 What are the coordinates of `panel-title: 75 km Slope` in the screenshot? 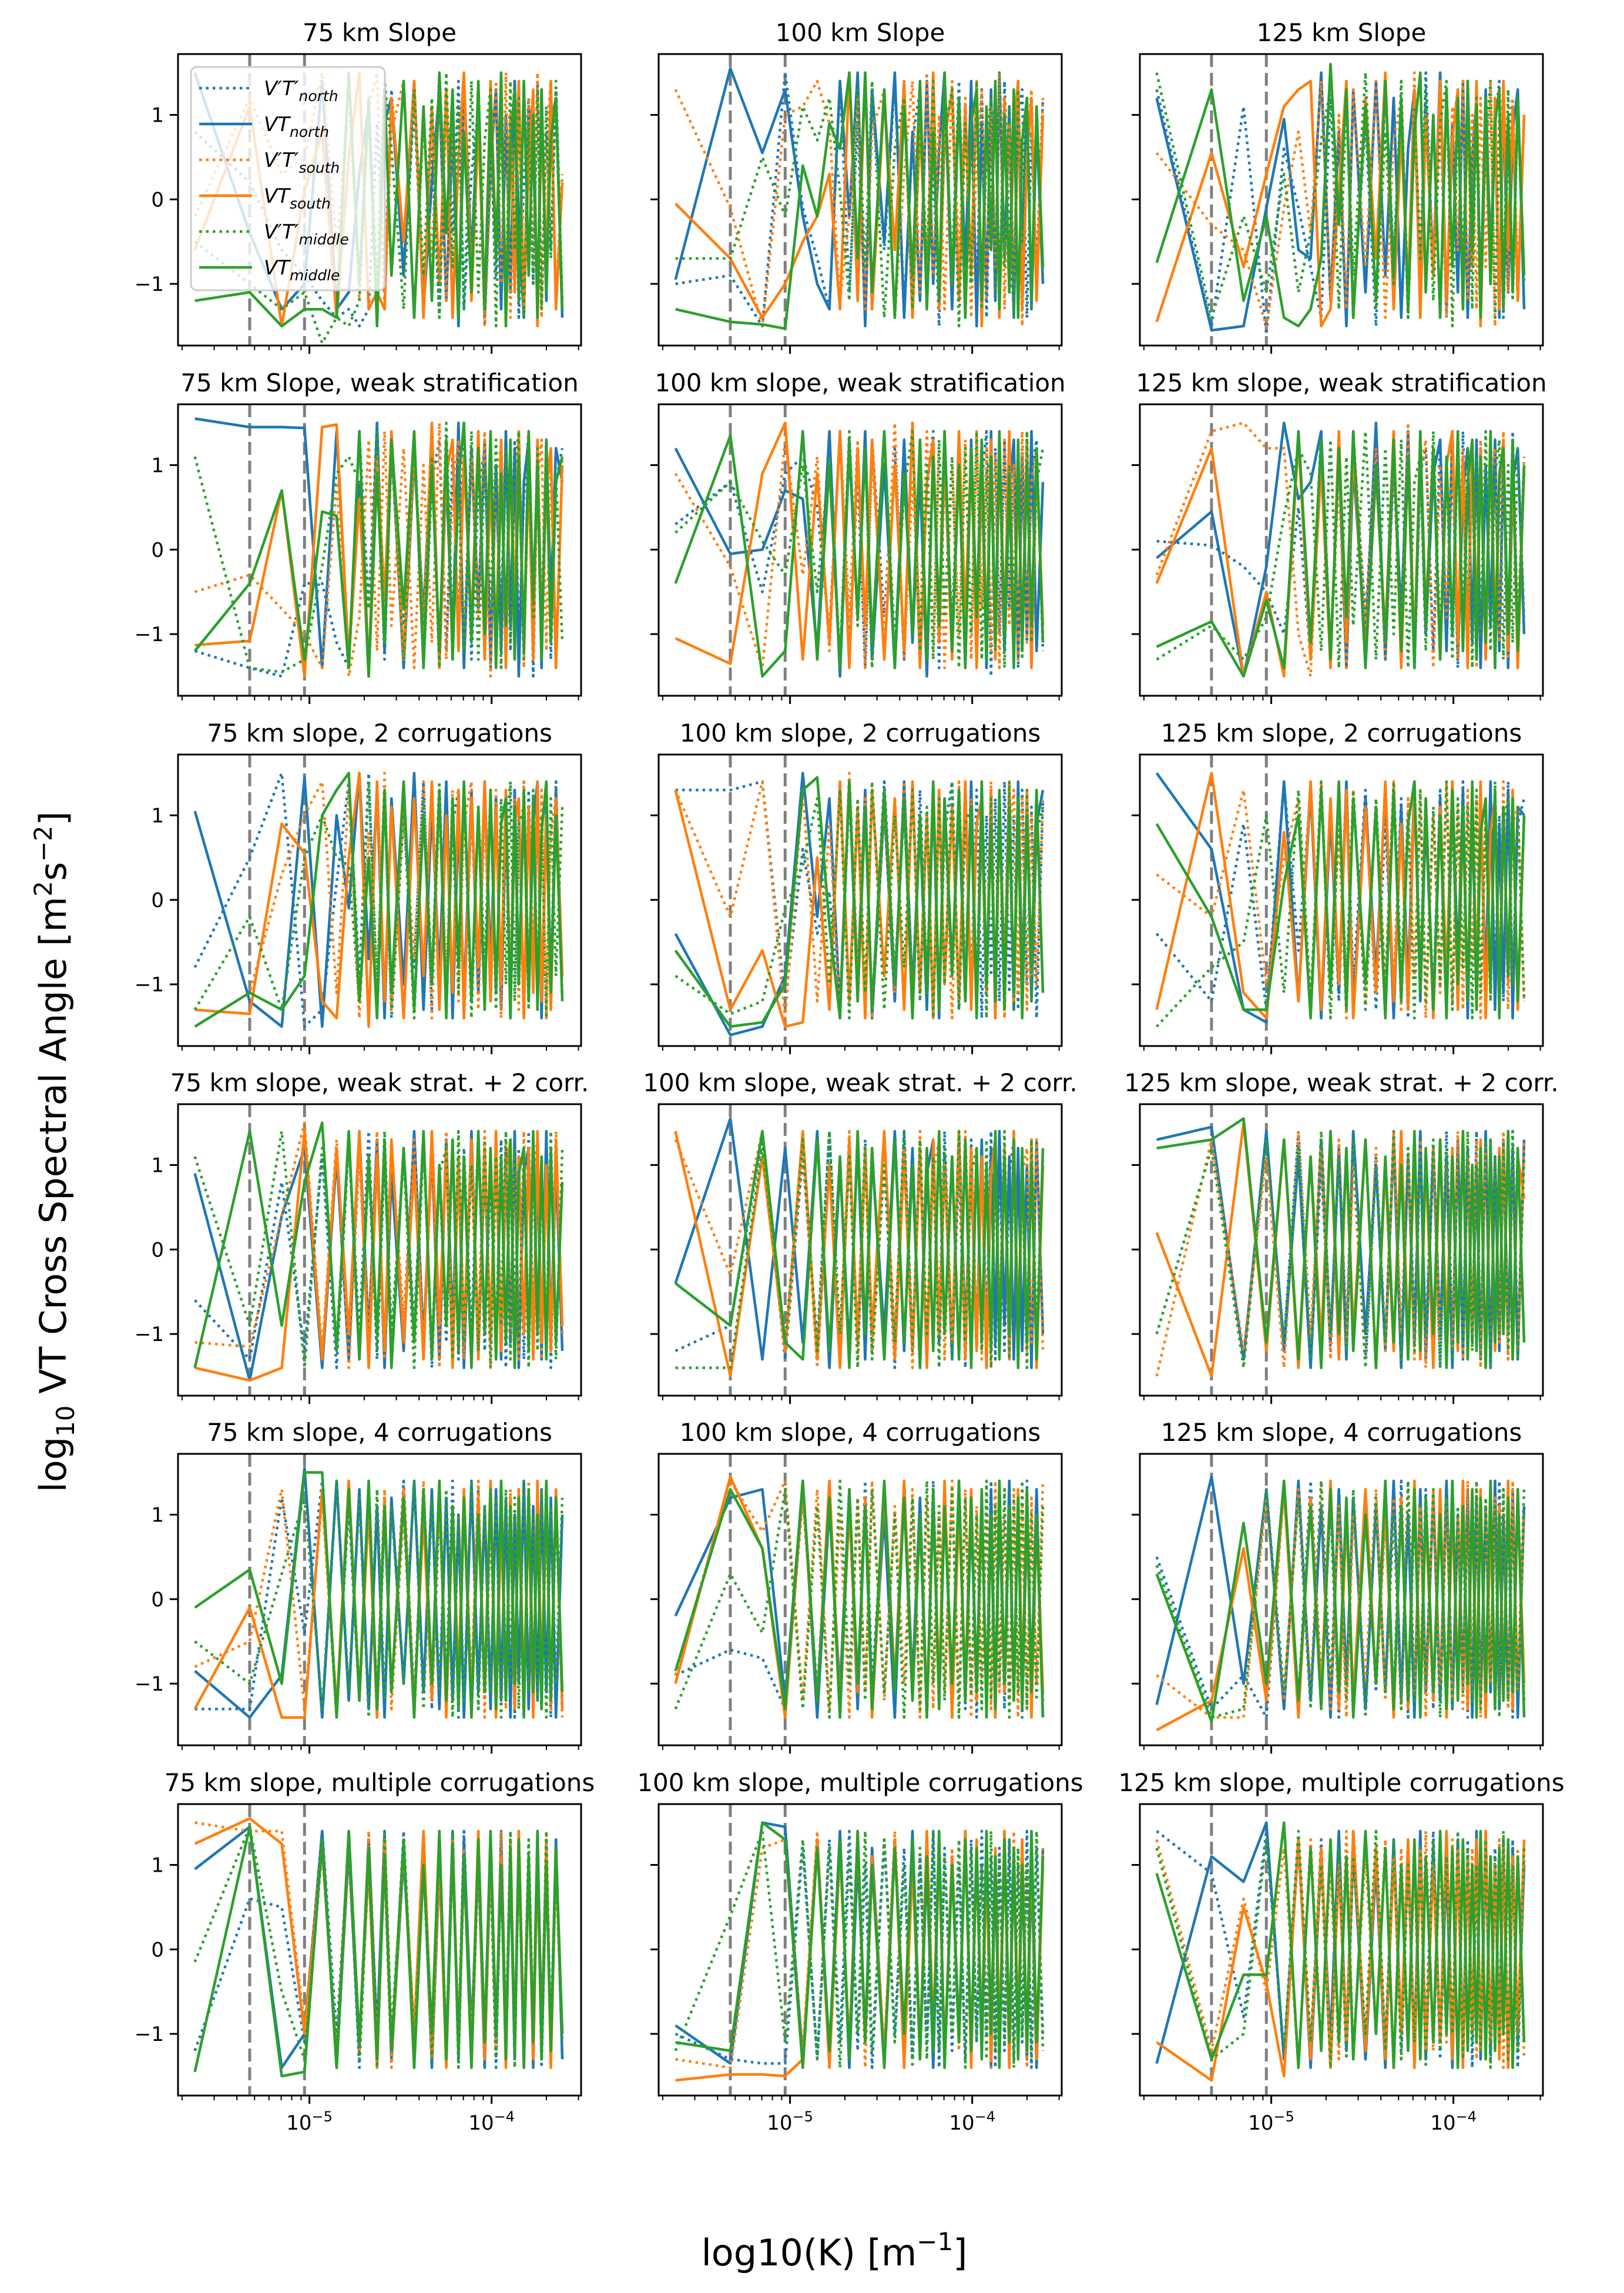 It's located at (380, 32).